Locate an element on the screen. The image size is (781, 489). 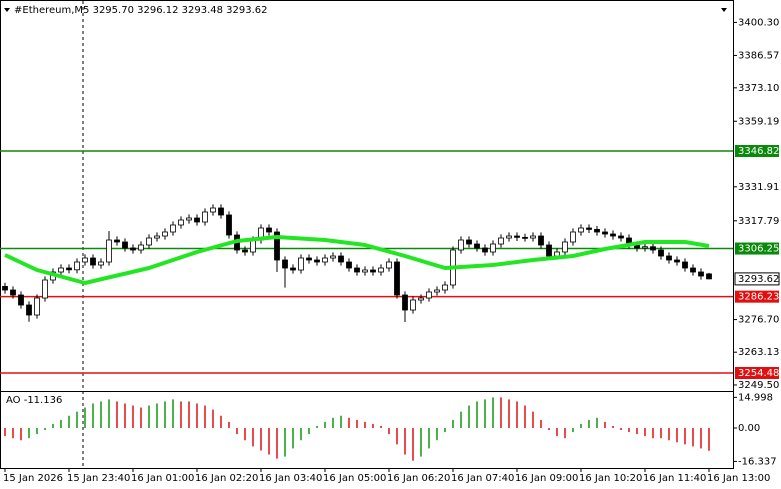
level-label: 3346.82 is located at coordinates (758, 151).